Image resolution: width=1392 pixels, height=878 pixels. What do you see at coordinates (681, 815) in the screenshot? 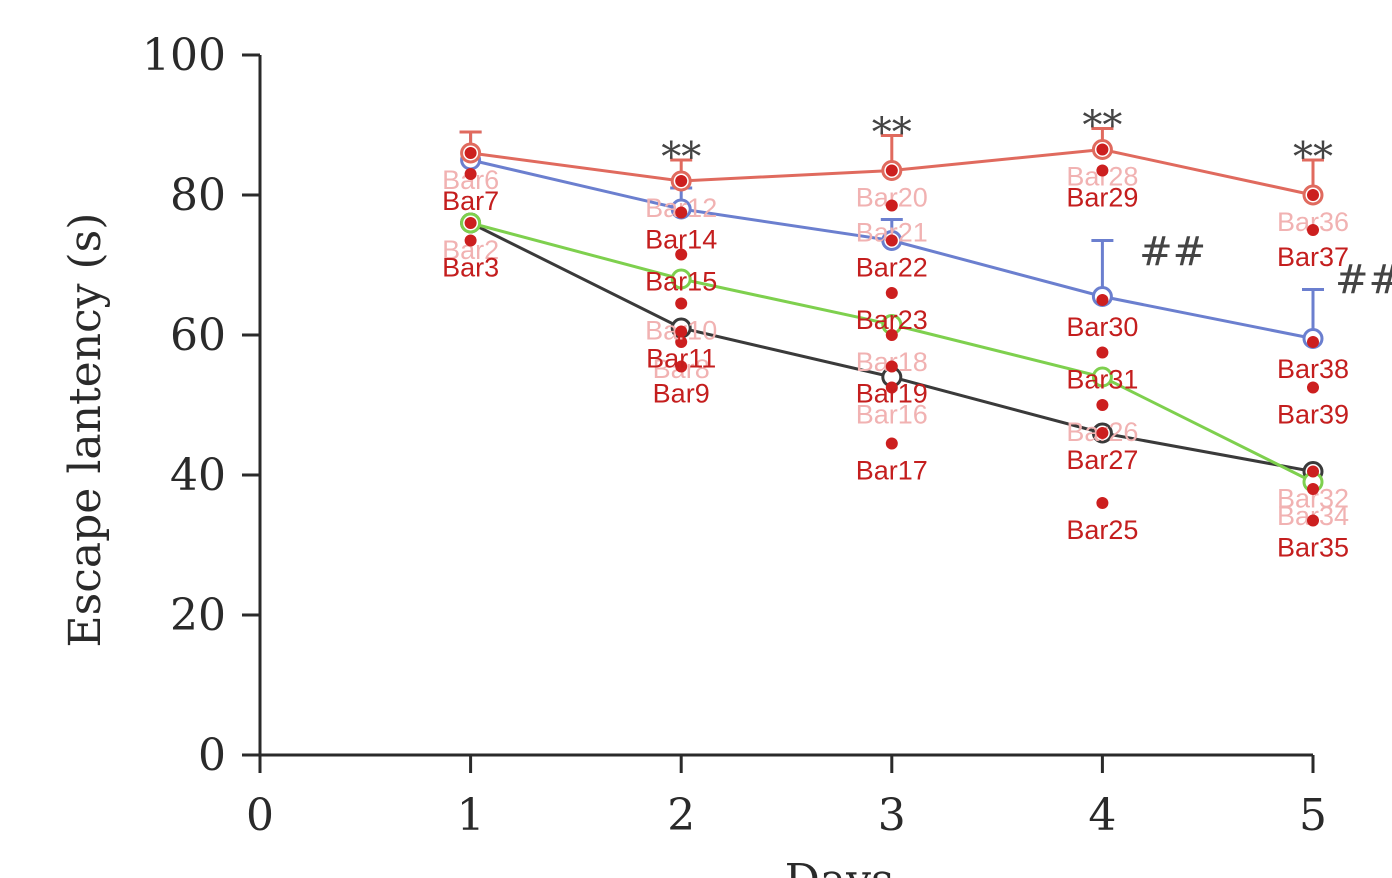
I see `x-tick-label: 2` at bounding box center [681, 815].